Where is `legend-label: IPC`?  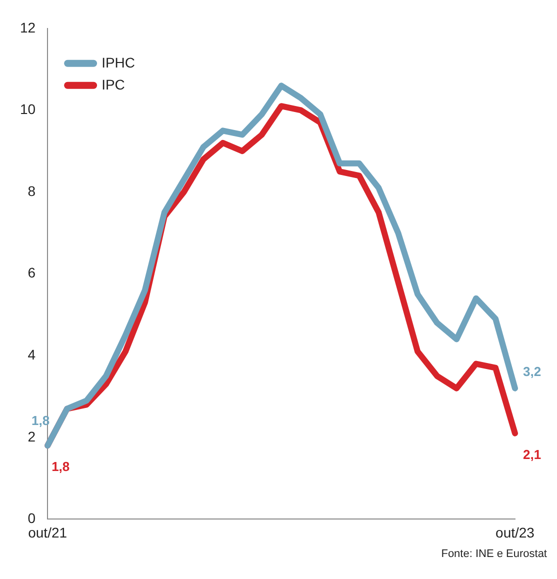 legend-label: IPC is located at coordinates (113, 84).